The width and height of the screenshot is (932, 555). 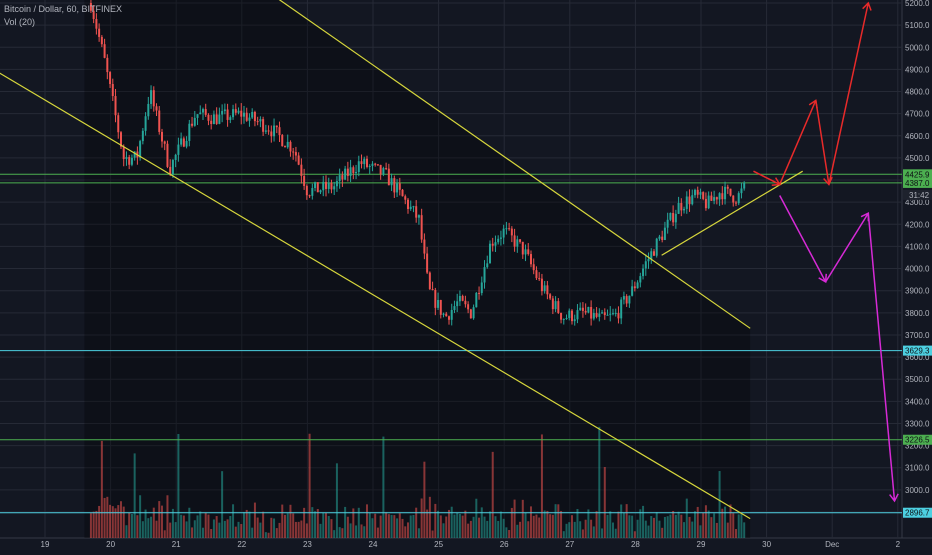 What do you see at coordinates (917, 182) in the screenshot?
I see `level-label-box` at bounding box center [917, 182].